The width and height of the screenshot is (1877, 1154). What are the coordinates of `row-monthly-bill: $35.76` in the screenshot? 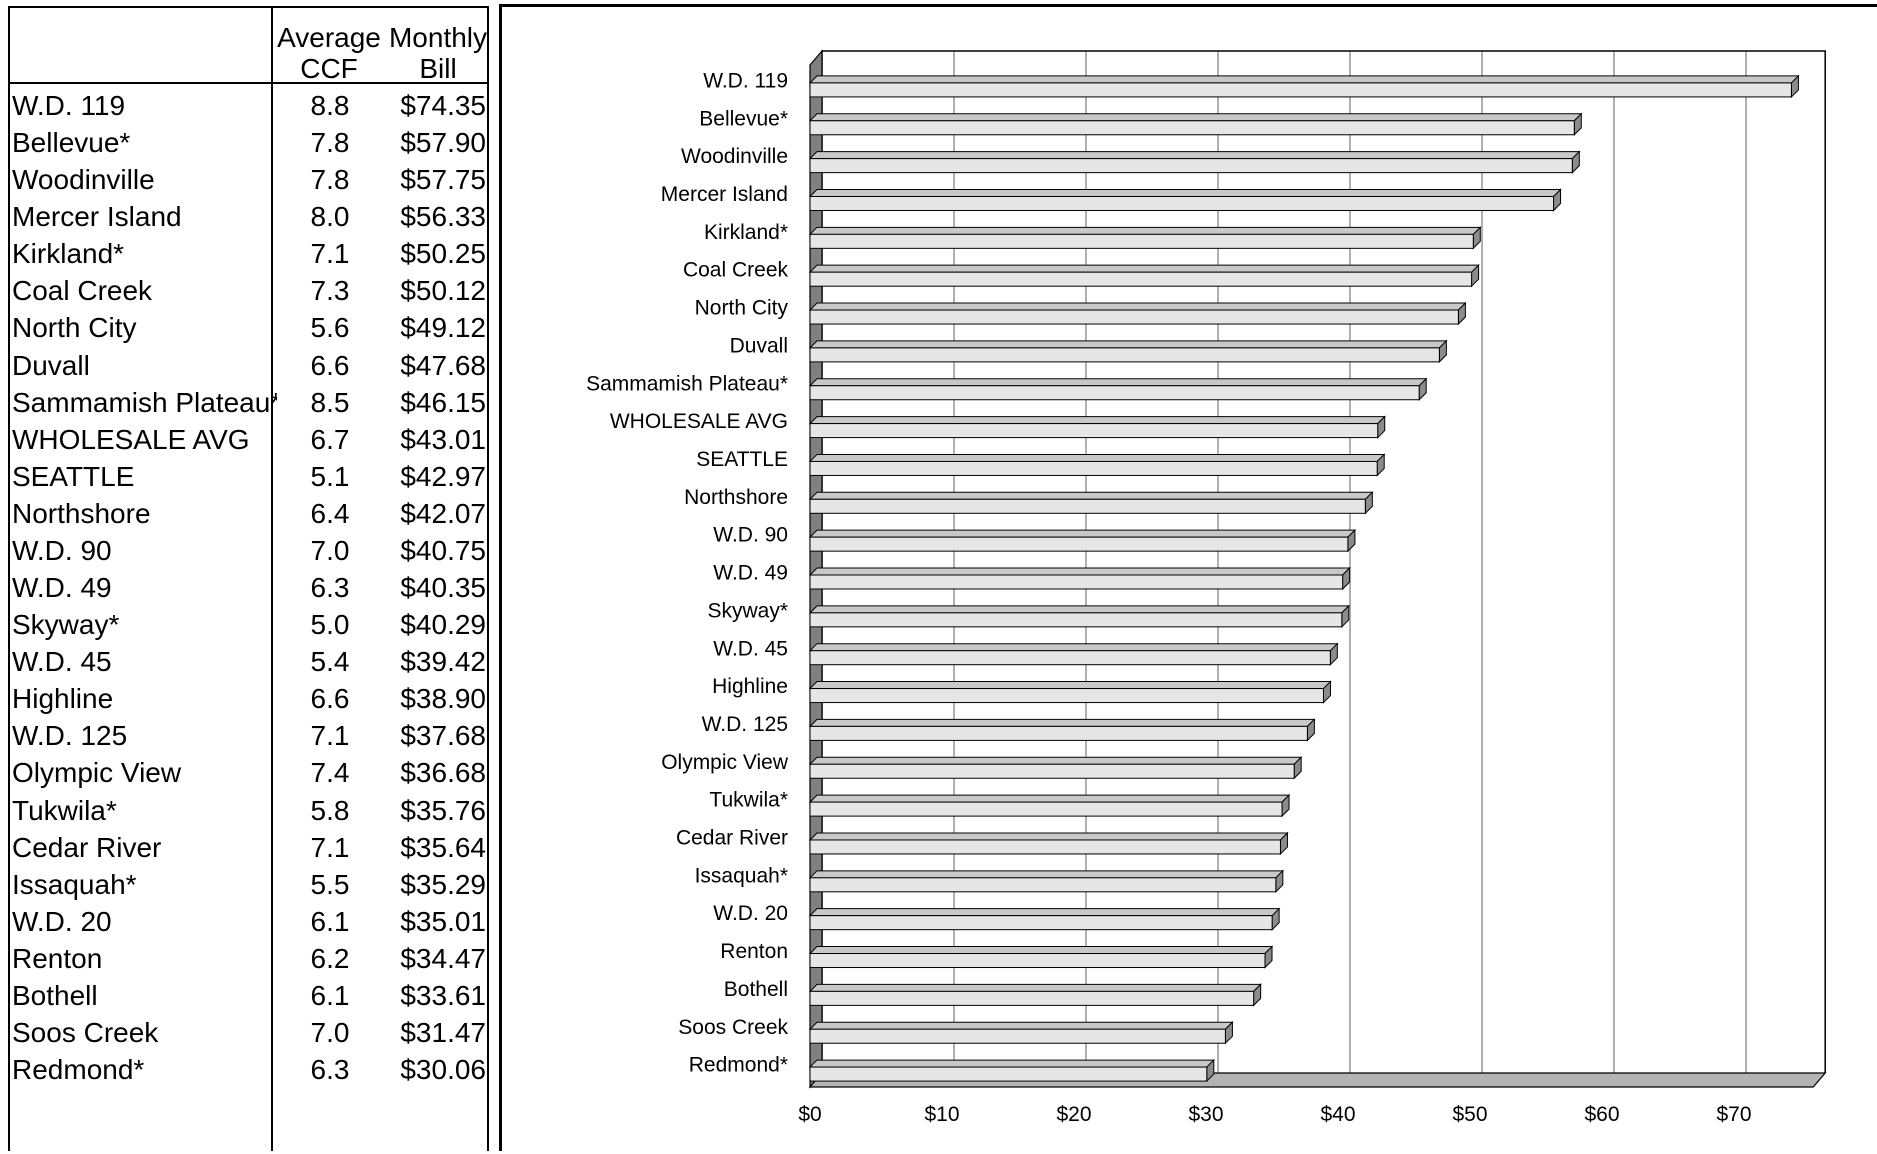 It's located at (443, 810).